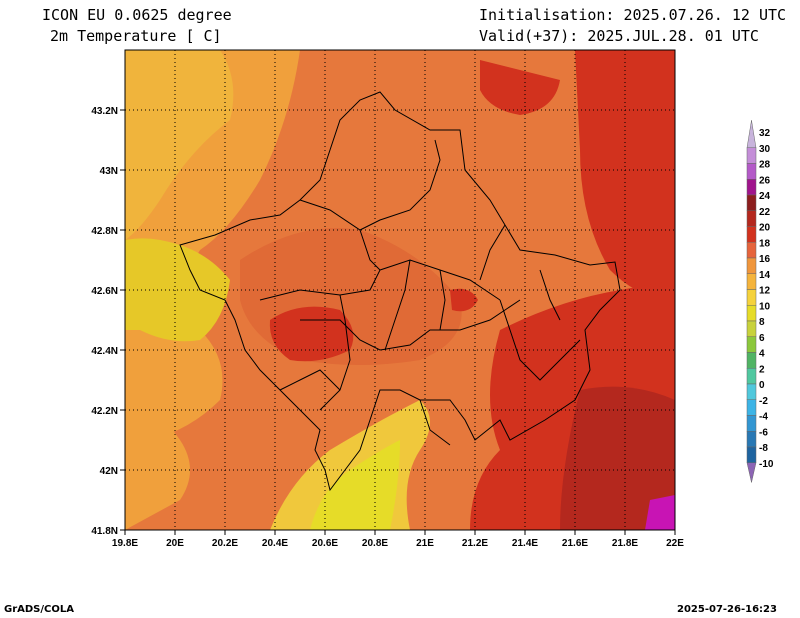 This screenshot has height=618, width=800. Describe the element at coordinates (125, 543) in the screenshot. I see `lon-label: 19.8E` at that location.